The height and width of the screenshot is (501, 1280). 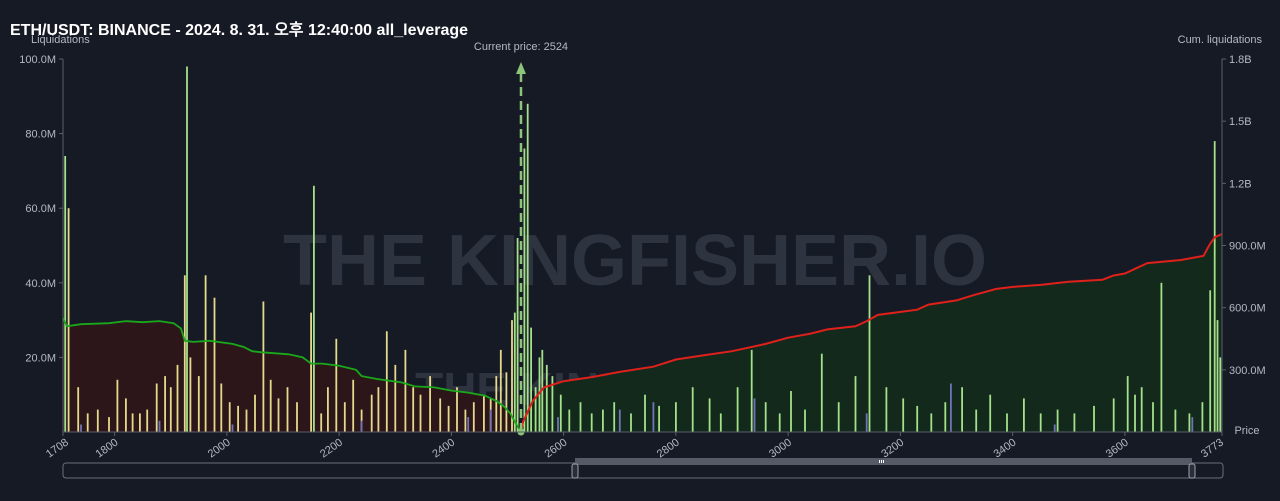 I want to click on scrollbar-track, so click(x=643, y=470).